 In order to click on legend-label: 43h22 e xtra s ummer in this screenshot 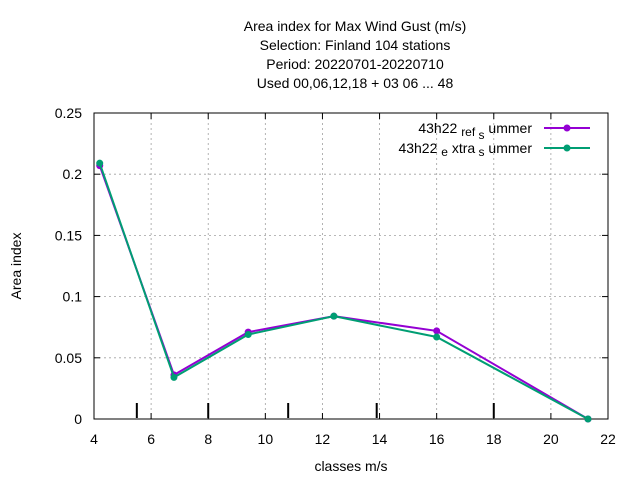, I will do `click(465, 149)`.